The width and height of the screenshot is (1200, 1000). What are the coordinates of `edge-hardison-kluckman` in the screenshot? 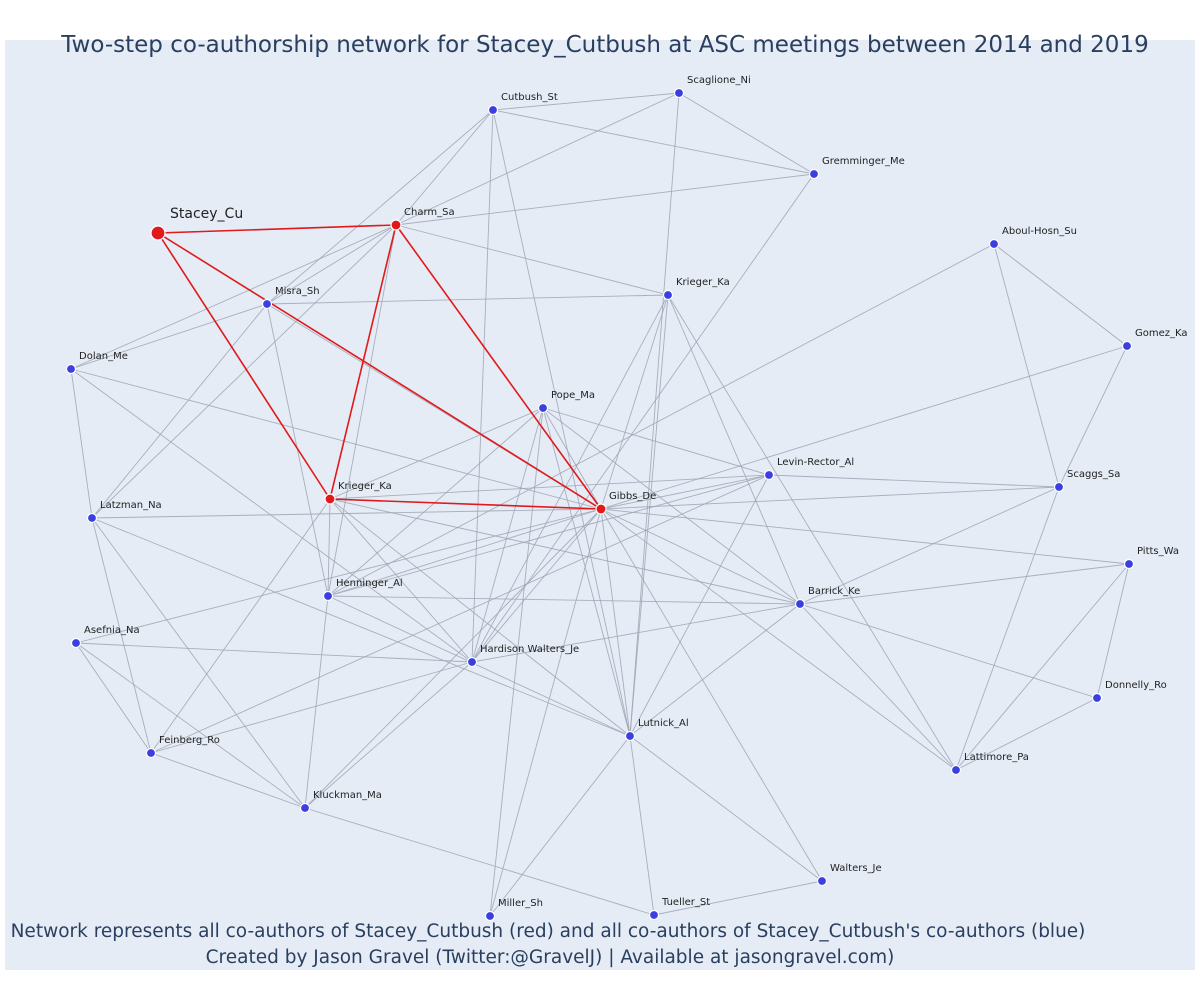 It's located at (388, 735).